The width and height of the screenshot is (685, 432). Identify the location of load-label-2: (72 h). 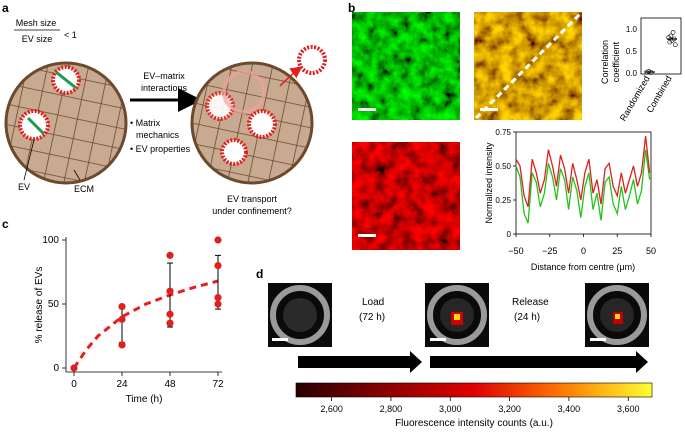
(372, 317).